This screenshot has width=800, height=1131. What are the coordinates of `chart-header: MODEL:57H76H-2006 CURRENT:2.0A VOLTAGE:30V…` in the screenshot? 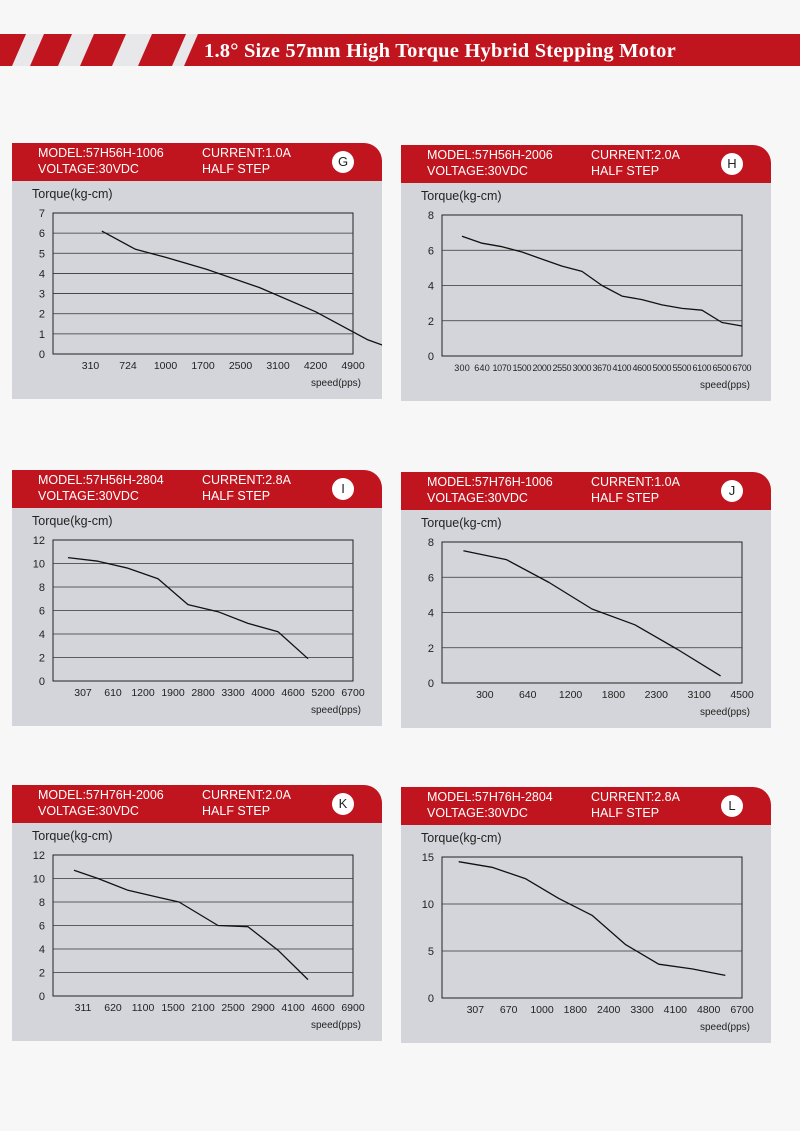 It's located at (197, 804).